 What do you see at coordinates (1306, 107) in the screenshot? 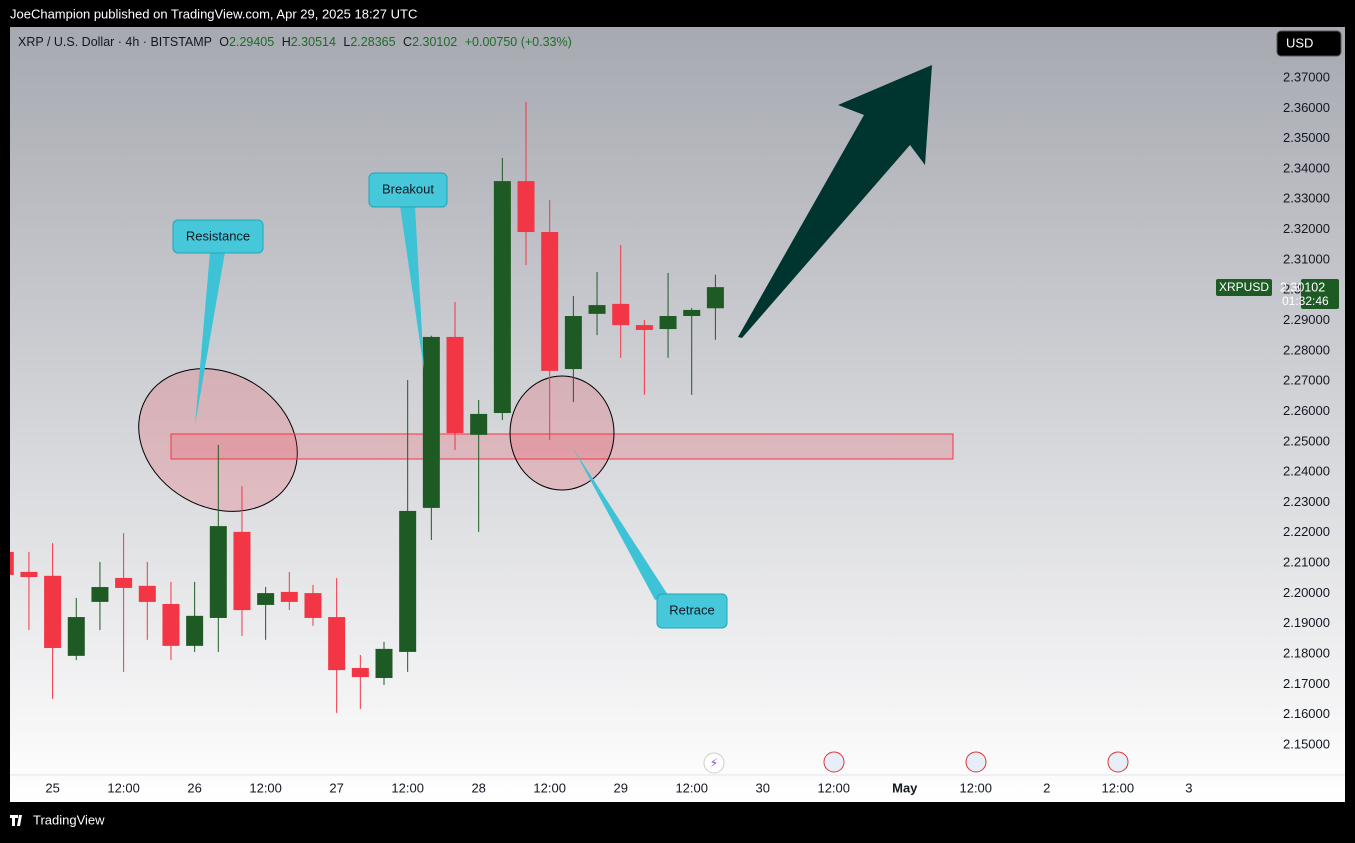
I see `y-tick-label: 2.36000` at bounding box center [1306, 107].